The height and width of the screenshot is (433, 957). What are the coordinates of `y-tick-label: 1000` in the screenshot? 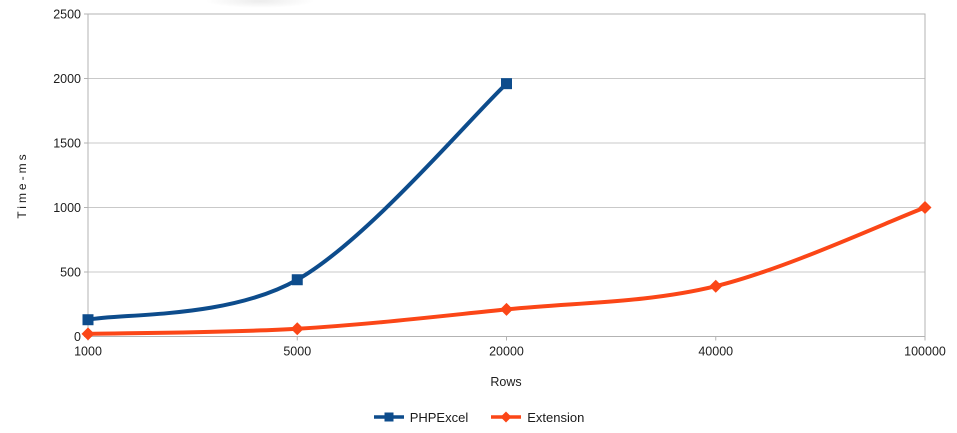 It's located at (67, 208).